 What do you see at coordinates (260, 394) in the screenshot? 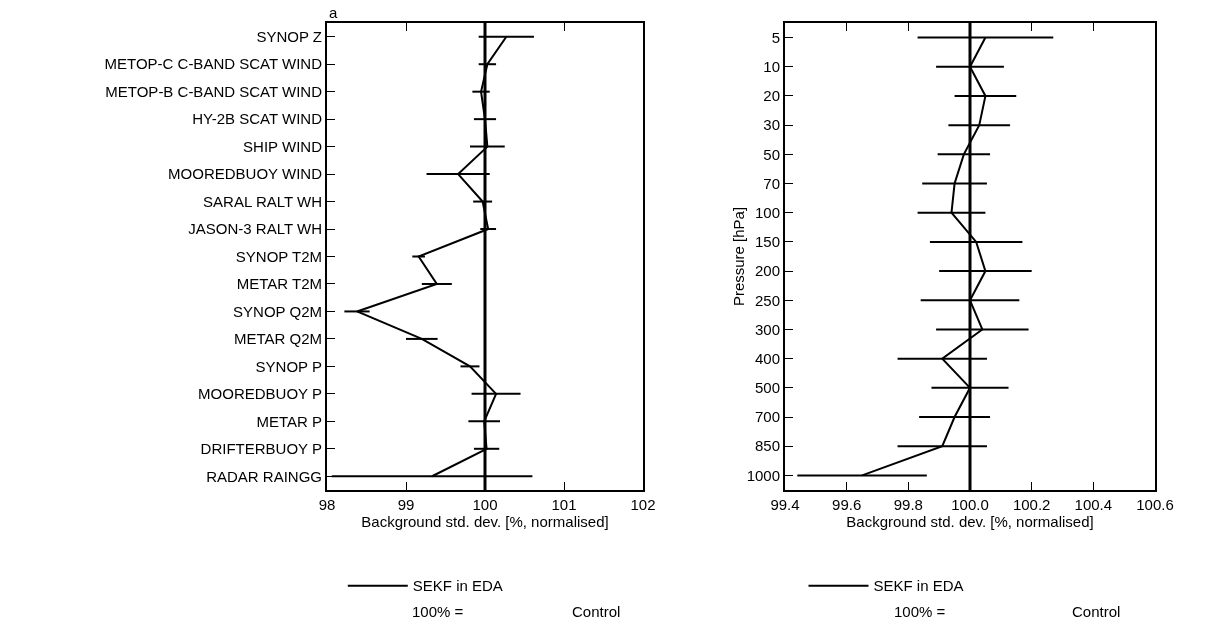
I see `y-tick-label: MOOREDBUOY P` at bounding box center [260, 394].